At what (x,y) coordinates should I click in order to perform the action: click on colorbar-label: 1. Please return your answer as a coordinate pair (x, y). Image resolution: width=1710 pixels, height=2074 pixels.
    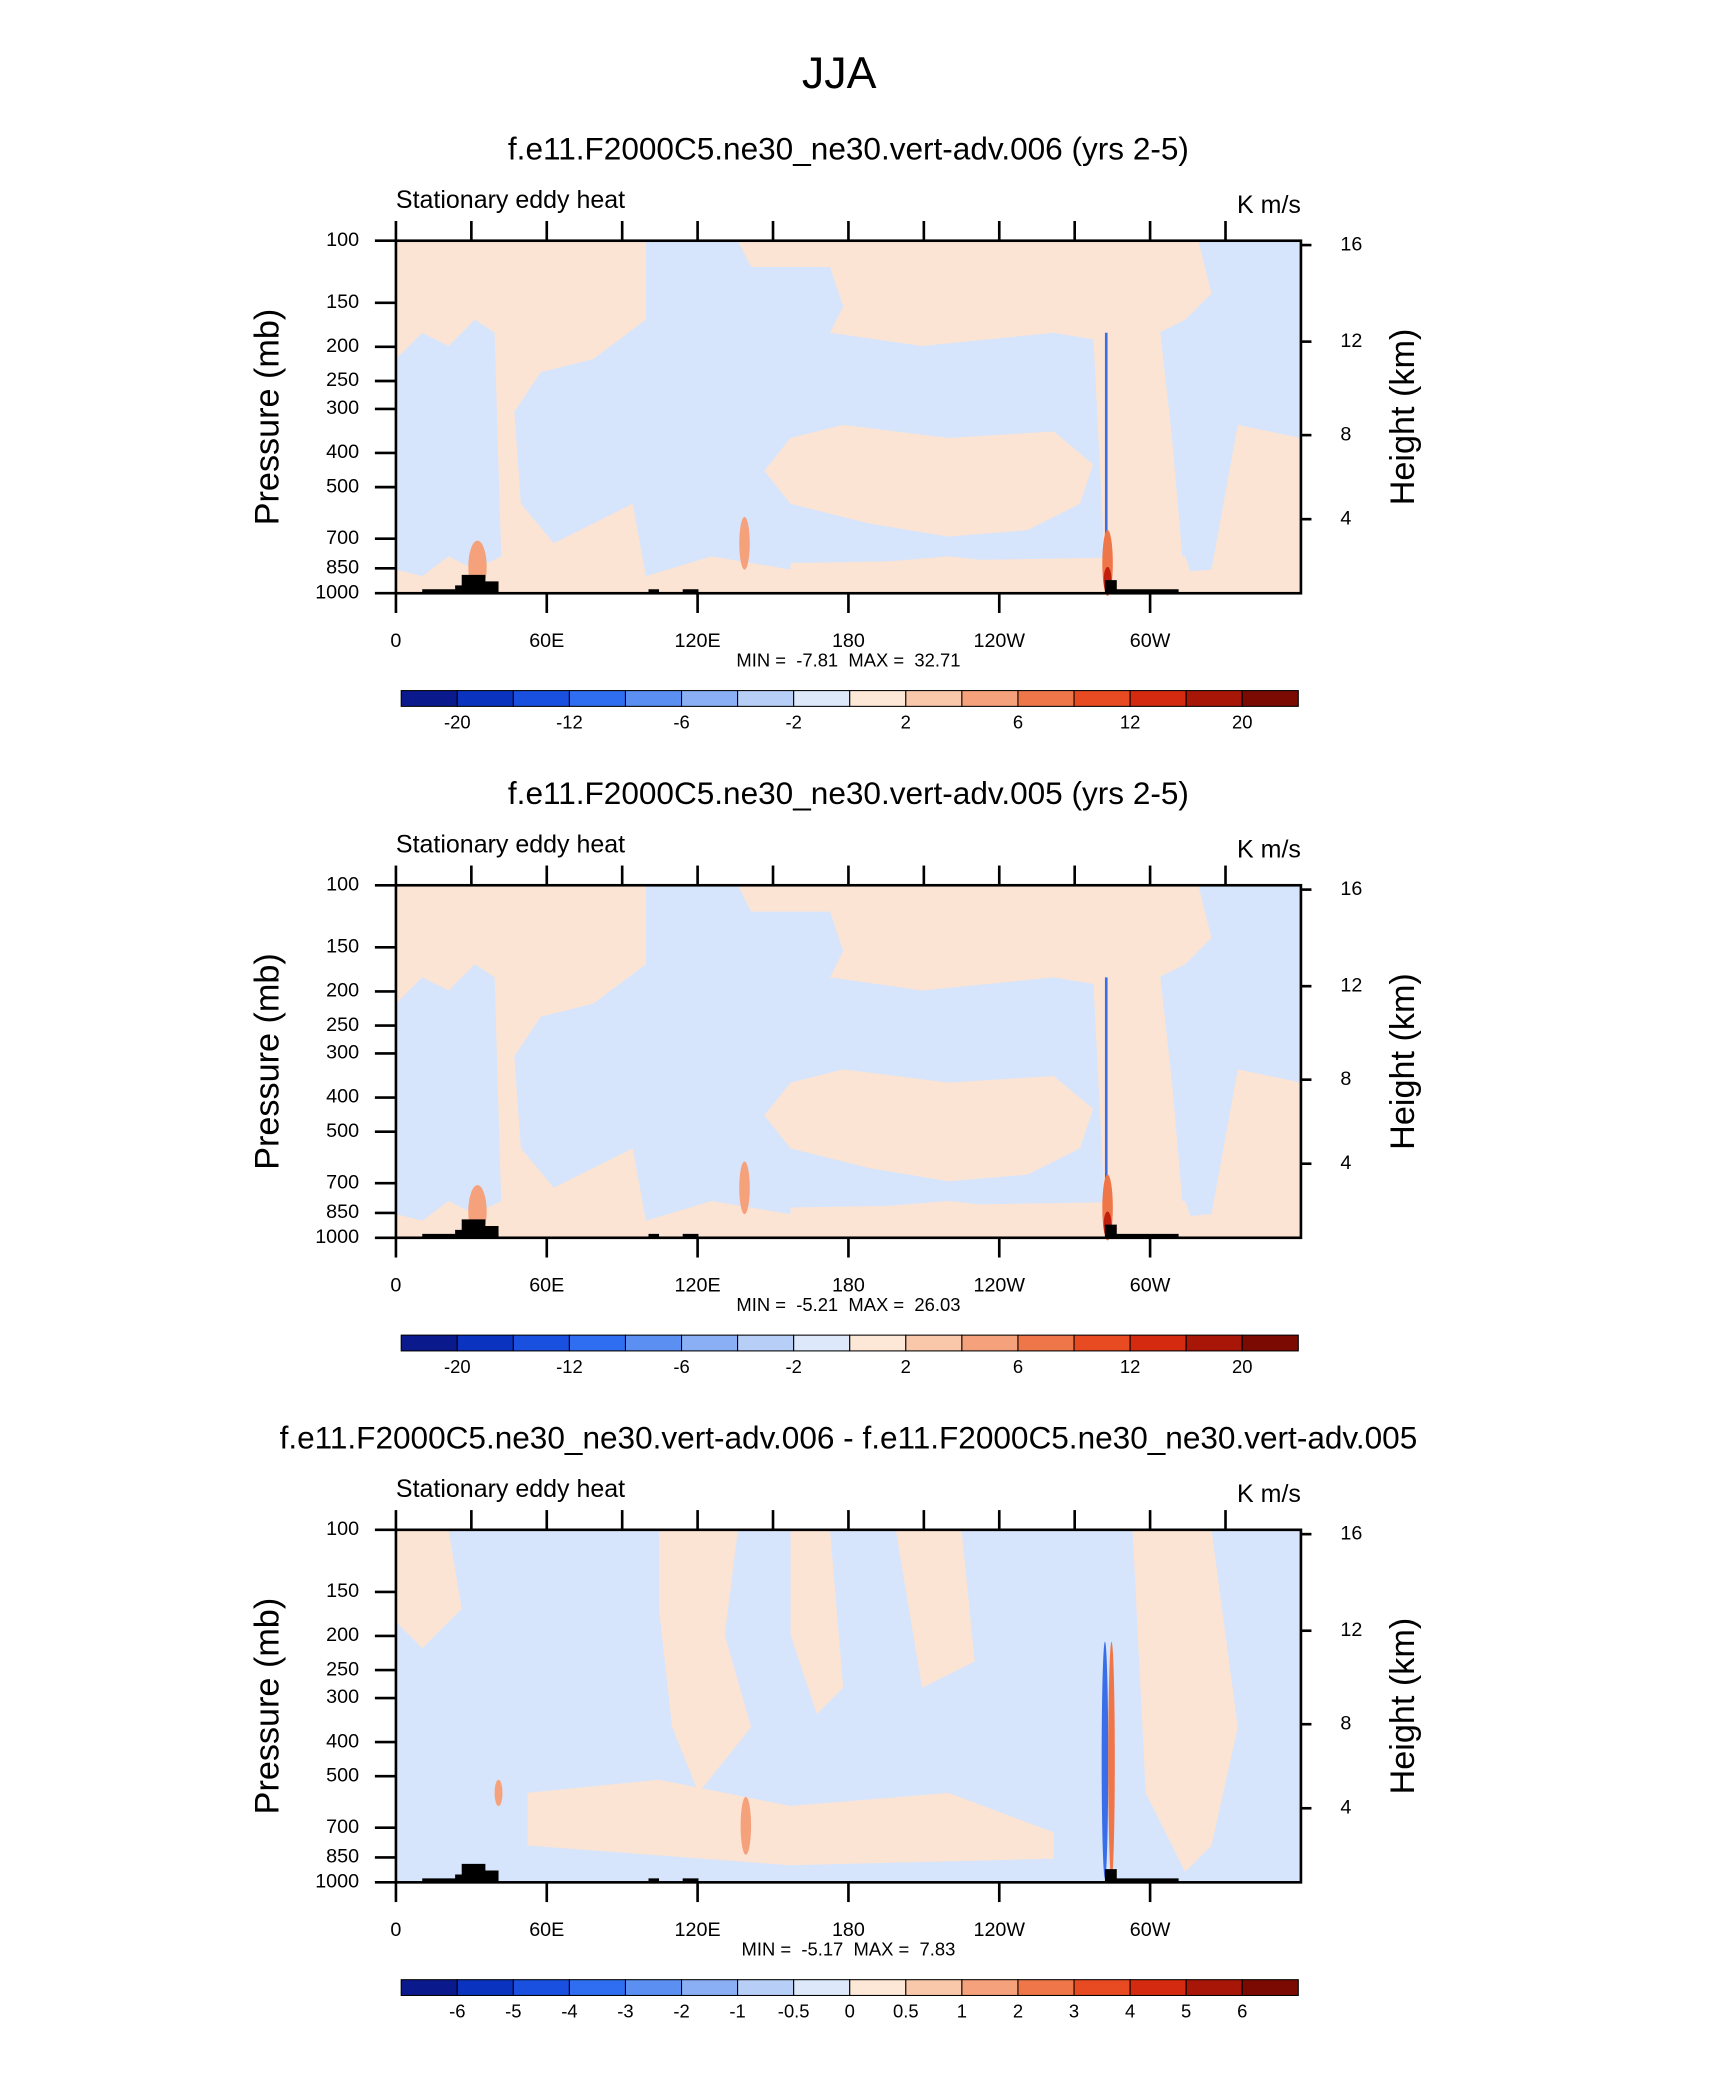
    Looking at the image, I should click on (962, 2010).